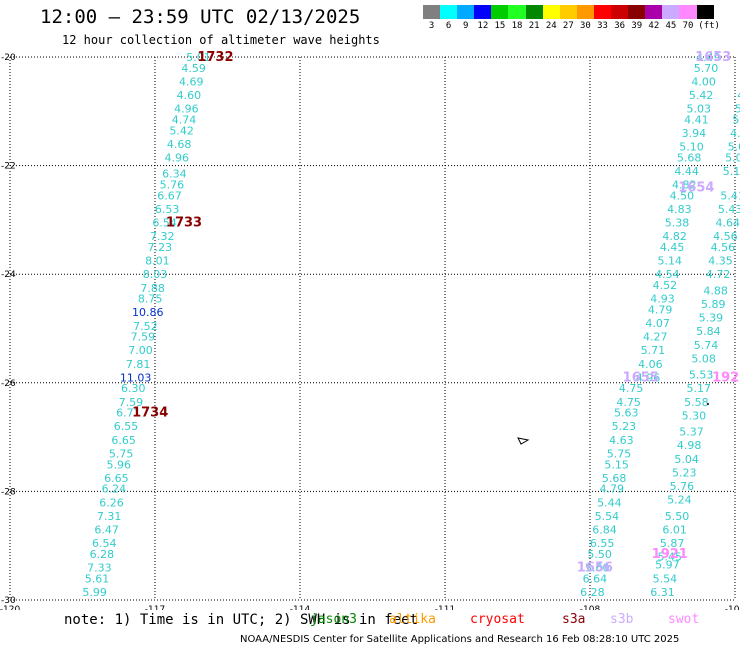 This screenshot has height=650, width=740. Describe the element at coordinates (626, 413) in the screenshot. I see `wave-height-value: 5.63` at that location.